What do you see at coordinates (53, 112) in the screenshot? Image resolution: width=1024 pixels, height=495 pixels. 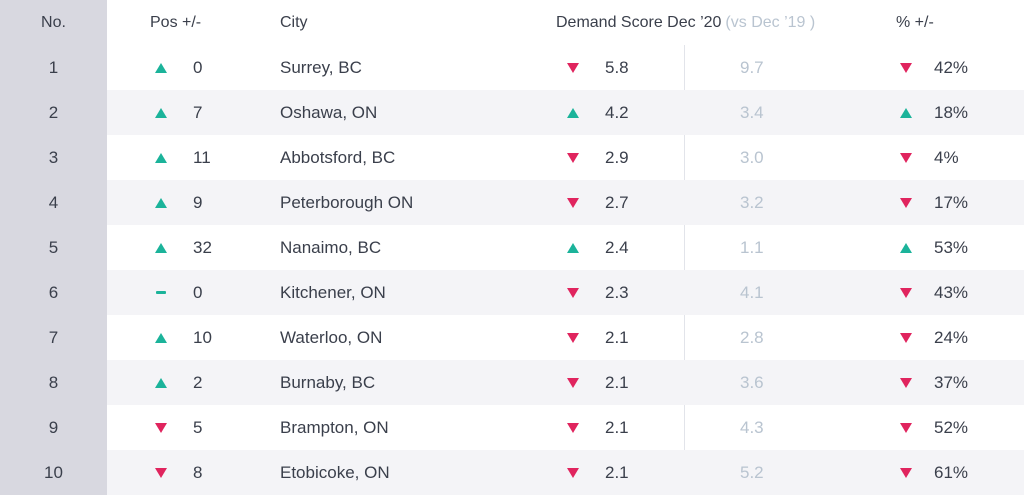 I see `rank-number: 2` at bounding box center [53, 112].